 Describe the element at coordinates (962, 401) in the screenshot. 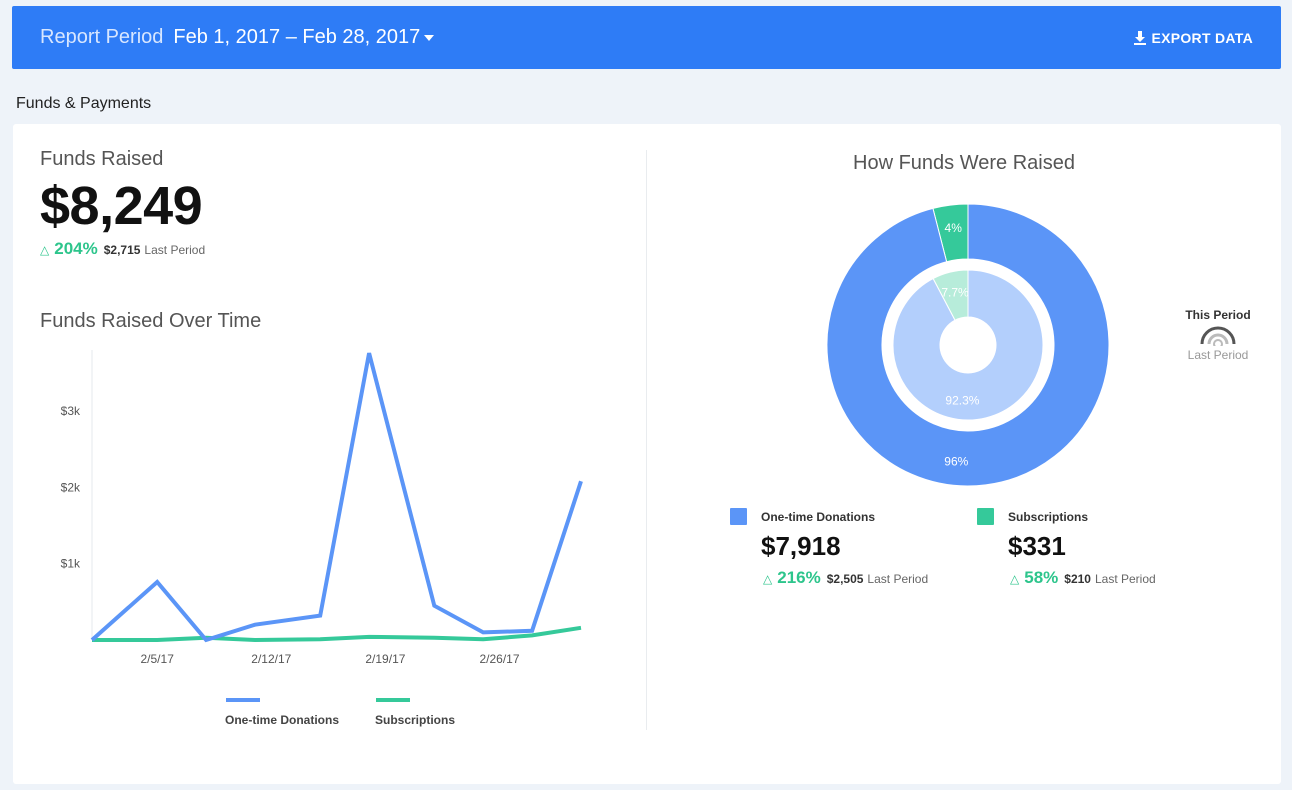

I see `last-period-value-label: 92.3%` at that location.